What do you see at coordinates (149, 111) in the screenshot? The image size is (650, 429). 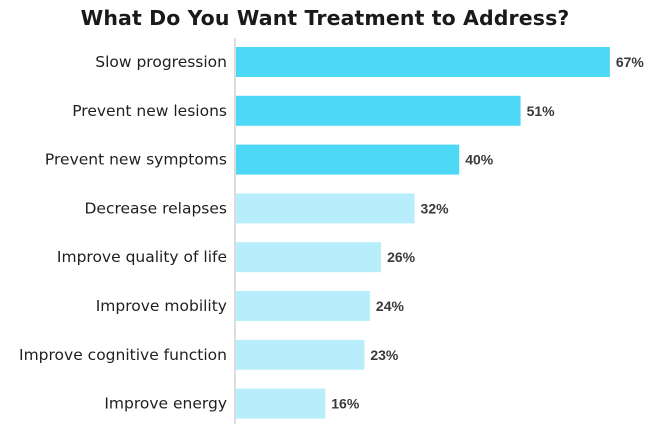 I see `category-label-prevent-new-lesions: Prevent new lesions` at bounding box center [149, 111].